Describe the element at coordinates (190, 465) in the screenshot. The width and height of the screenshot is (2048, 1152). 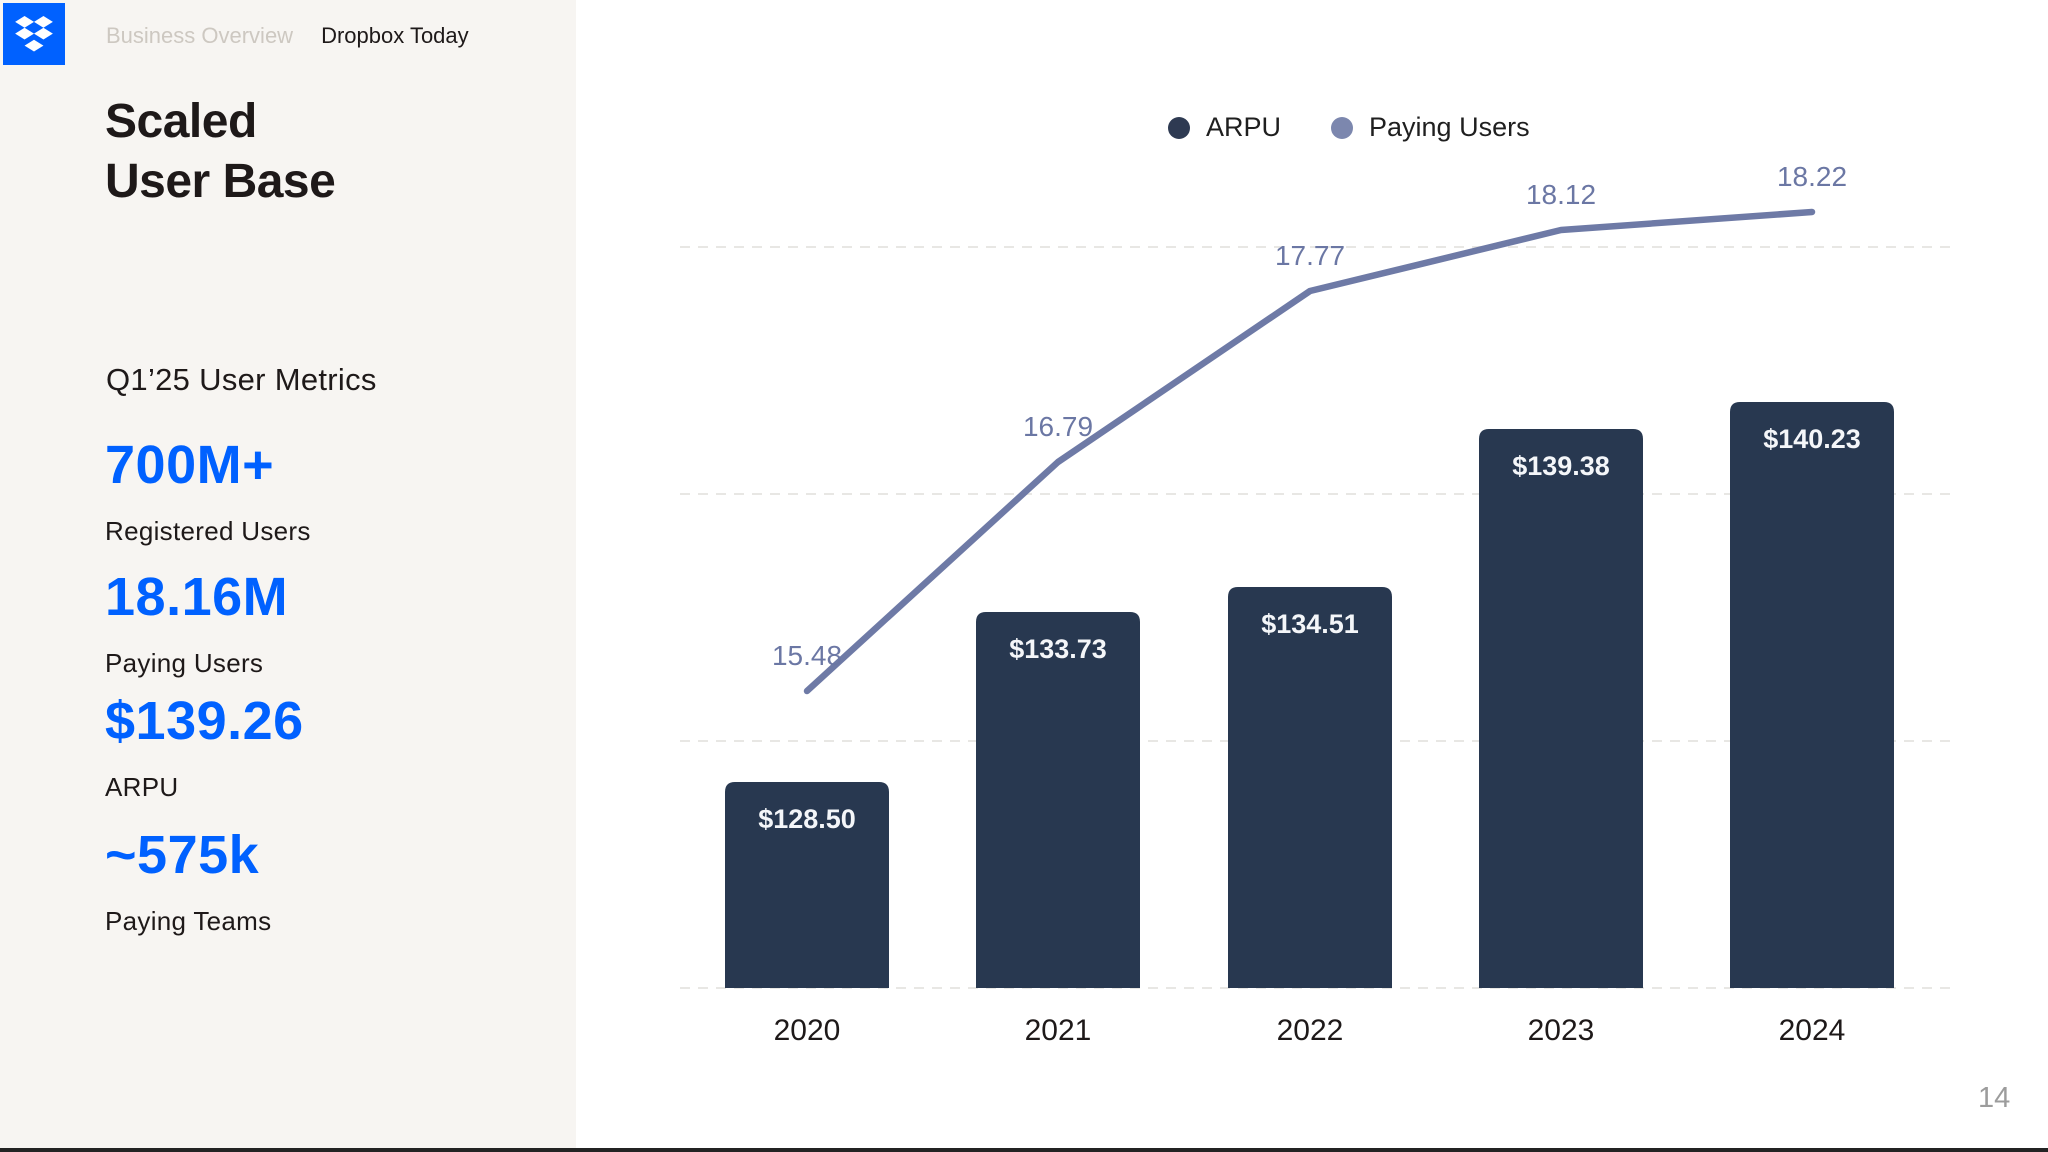
I see `metric-value: 700M+` at that location.